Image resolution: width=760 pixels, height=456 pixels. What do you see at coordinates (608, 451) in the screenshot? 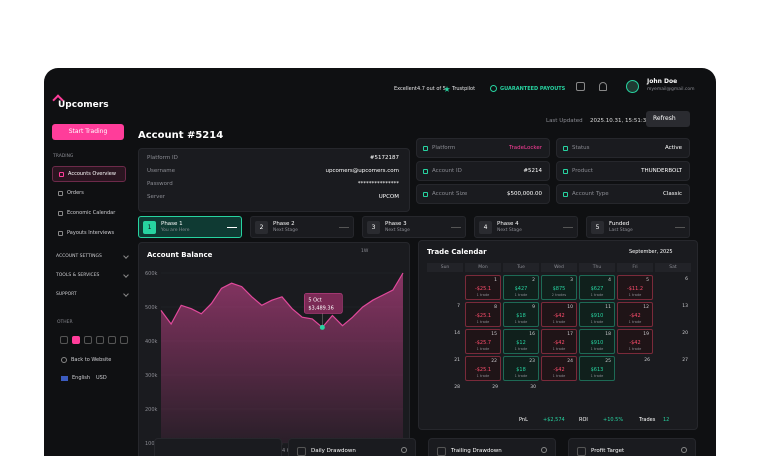
I see `card-title: Profit Target` at bounding box center [608, 451].